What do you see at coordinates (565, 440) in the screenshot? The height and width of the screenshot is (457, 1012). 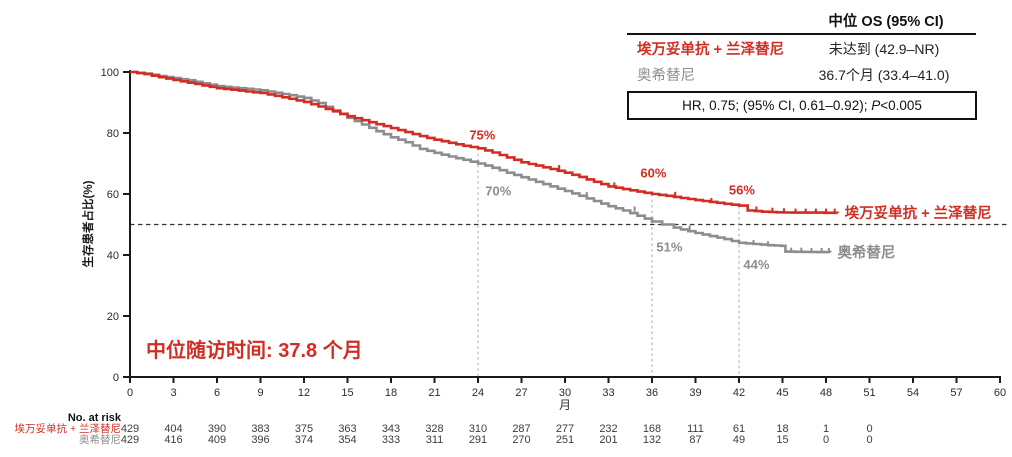 I see `risk-value-gray: 251` at bounding box center [565, 440].